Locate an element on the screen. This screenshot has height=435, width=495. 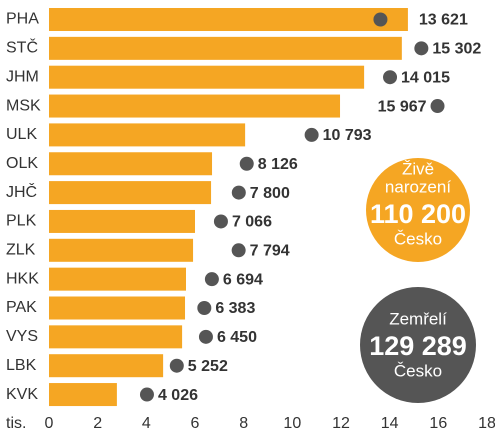
y-tick-label: JHM is located at coordinates (22, 76).